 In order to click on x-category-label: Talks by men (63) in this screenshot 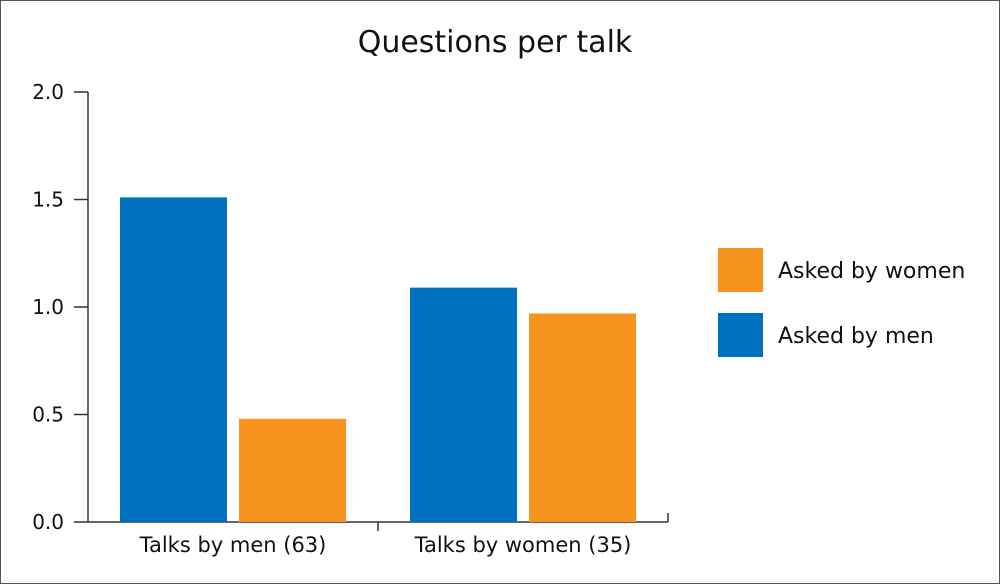, I will do `click(233, 545)`.